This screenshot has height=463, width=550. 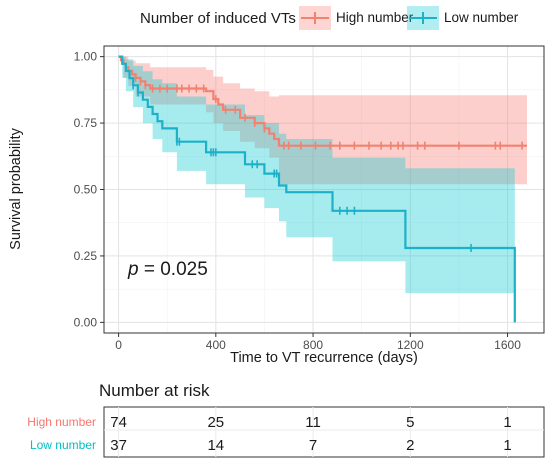 What do you see at coordinates (173, 269) in the screenshot?
I see `p-value-text: = 0.025` at bounding box center [173, 269].